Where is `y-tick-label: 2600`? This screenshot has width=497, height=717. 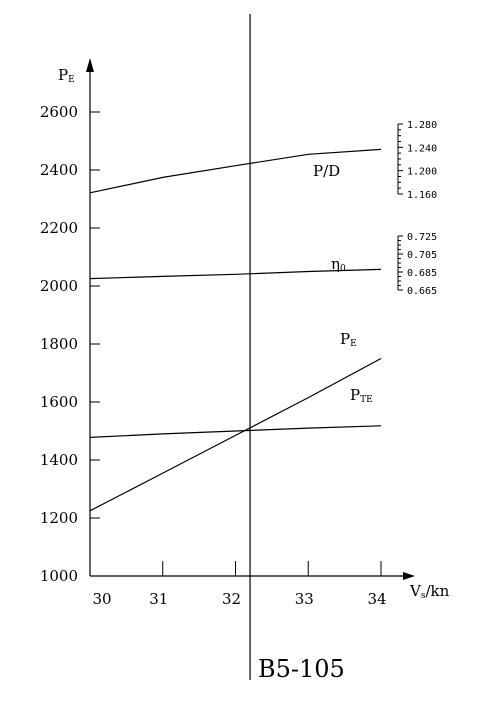 y-tick-label: 2600 is located at coordinates (59, 112).